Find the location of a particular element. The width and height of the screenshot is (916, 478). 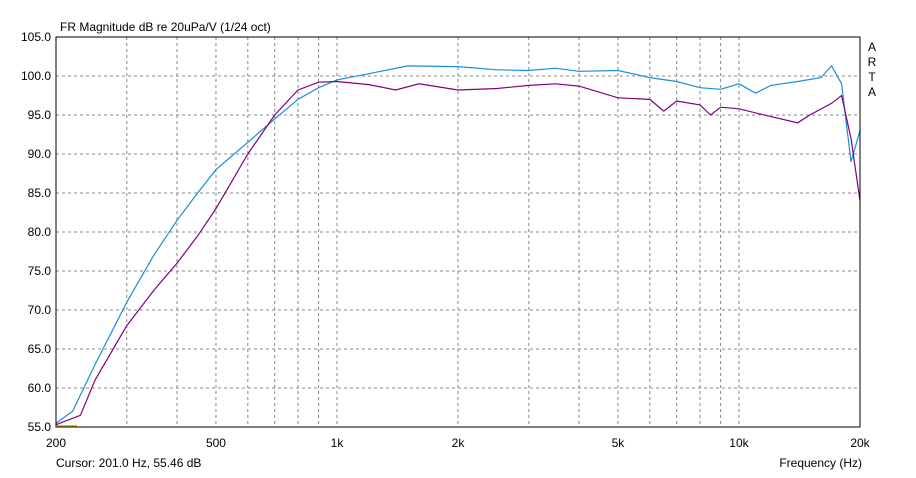

x-tick-label: 500 is located at coordinates (216, 443).